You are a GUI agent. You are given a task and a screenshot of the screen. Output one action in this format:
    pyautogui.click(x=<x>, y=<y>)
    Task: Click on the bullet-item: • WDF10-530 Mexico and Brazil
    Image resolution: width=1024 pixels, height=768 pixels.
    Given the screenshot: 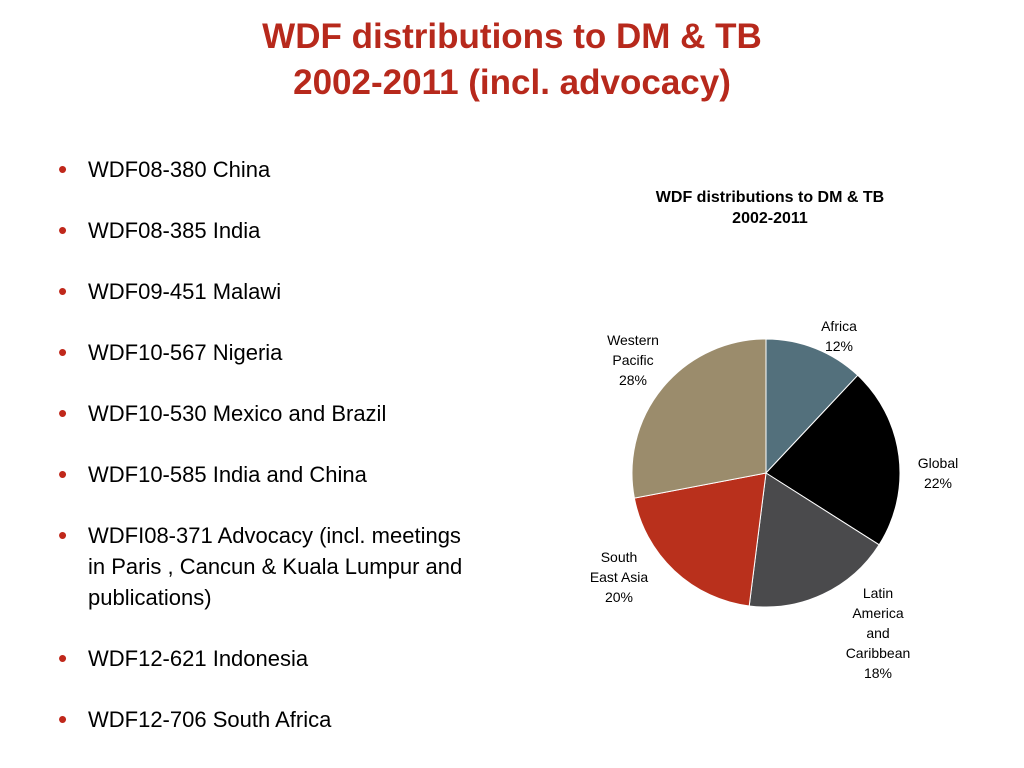 What is the action you would take?
    pyautogui.click(x=298, y=413)
    